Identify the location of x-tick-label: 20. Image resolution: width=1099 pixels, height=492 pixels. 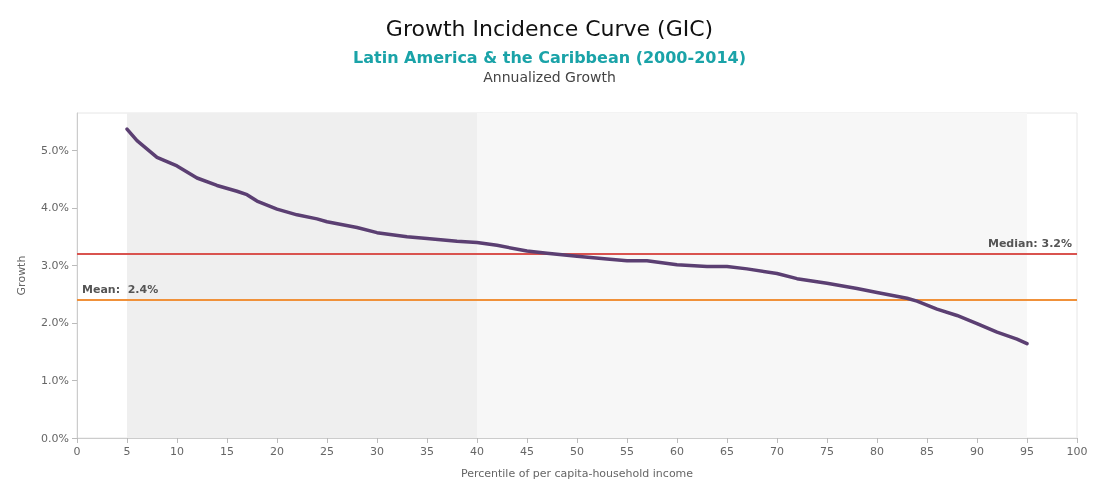
(277, 451).